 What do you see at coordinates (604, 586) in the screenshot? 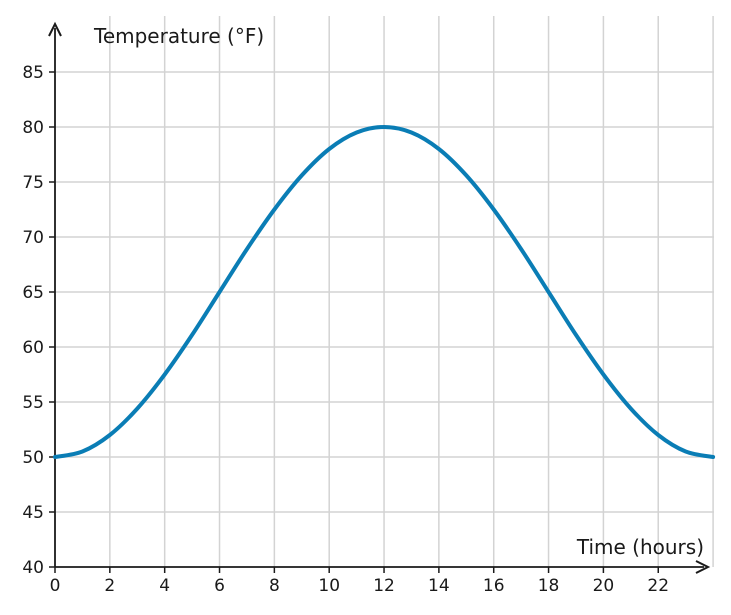
I see `x-tick-label: 20` at bounding box center [604, 586].